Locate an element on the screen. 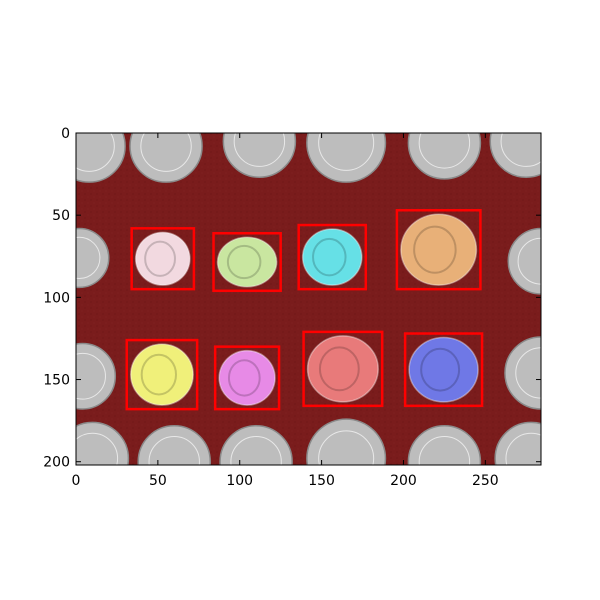 The image size is (600, 600). x-tick-label: 100 is located at coordinates (239, 481).